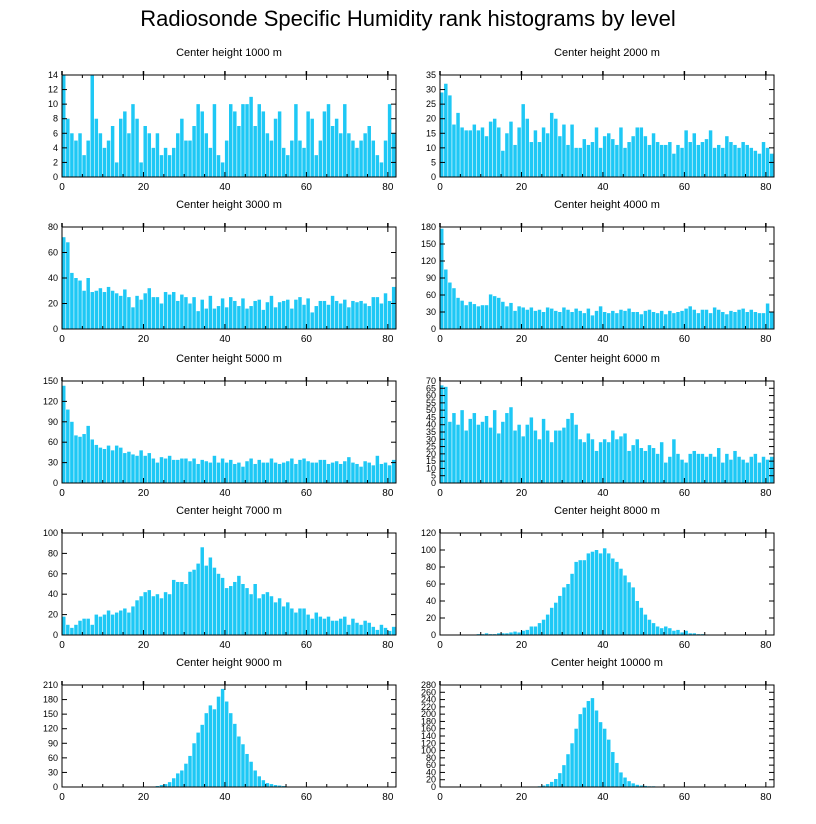 Image resolution: width=816 pixels, height=824 pixels. What do you see at coordinates (229, 126) in the screenshot?
I see `plot-frame` at bounding box center [229, 126].